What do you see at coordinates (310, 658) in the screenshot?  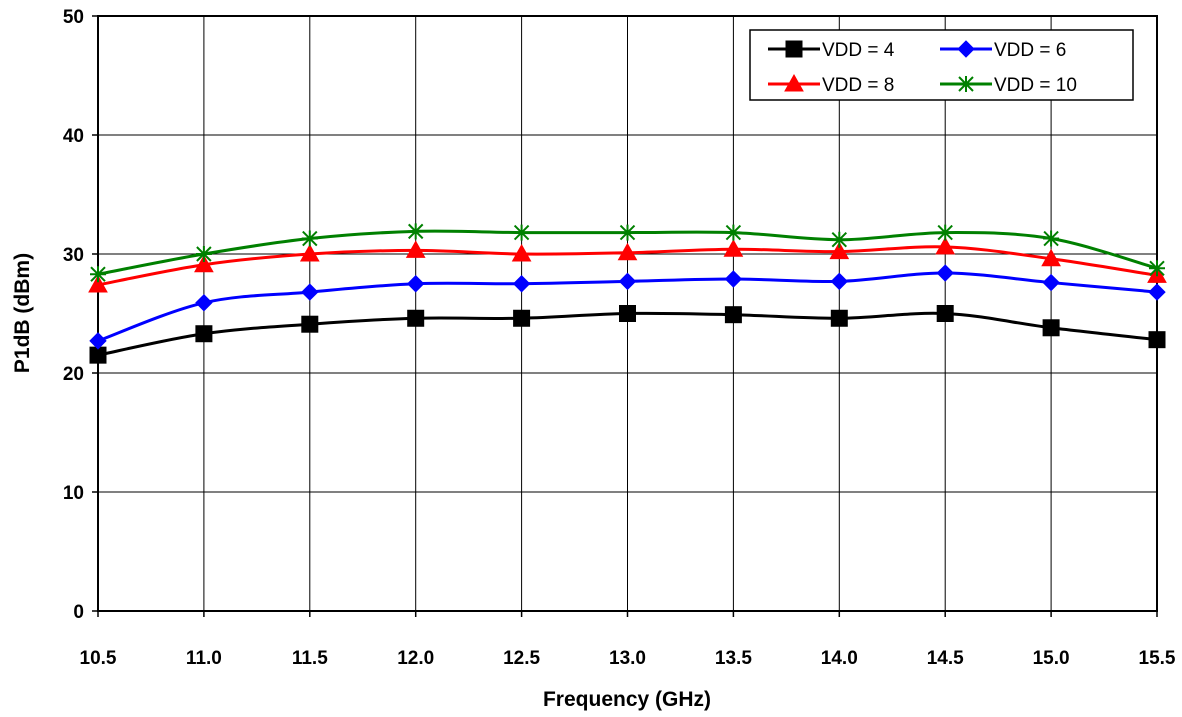 I see `x-tick-label: 11.5` at bounding box center [310, 658].